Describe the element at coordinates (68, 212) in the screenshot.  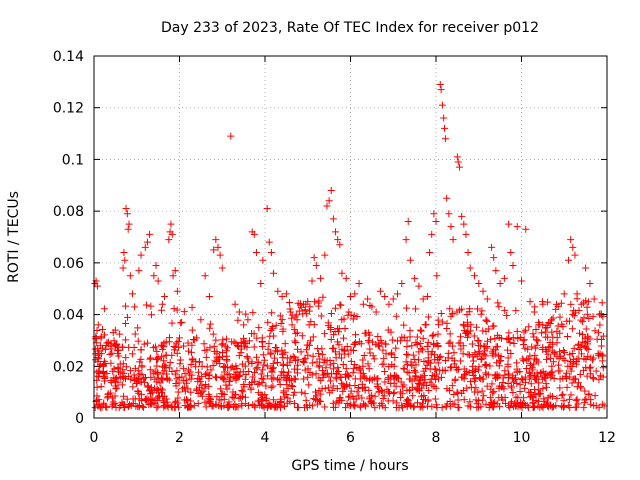
I see `y-tick-label: 0.08` at that location.